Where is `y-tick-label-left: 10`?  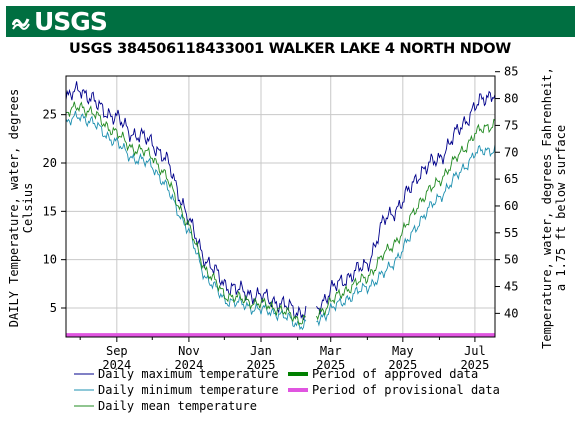 y-tick-label-left: 10 is located at coordinates (50, 260).